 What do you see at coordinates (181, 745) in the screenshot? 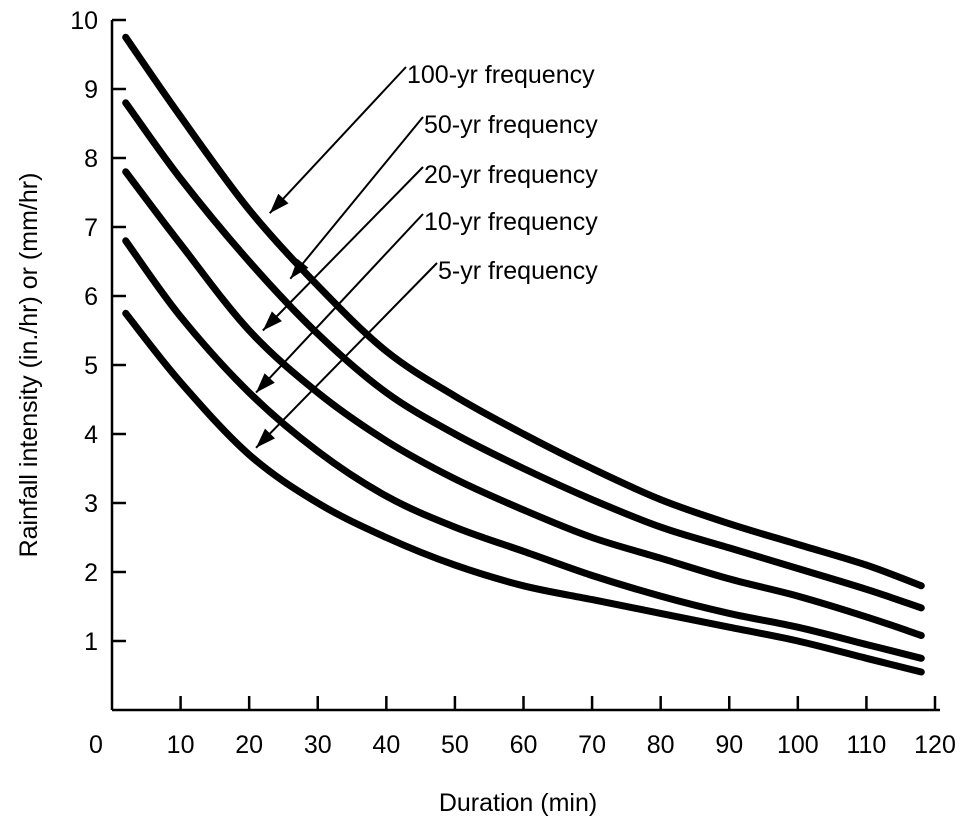
I see `x-tick-label-10: 10` at bounding box center [181, 745].